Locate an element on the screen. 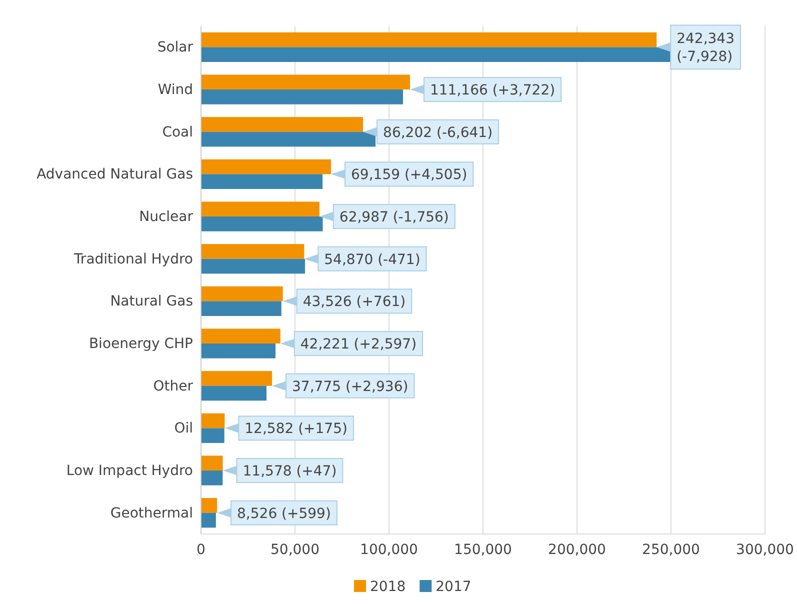 Image resolution: width=797 pixels, height=604 pixels. y-tick-label: Low Impact Hydro is located at coordinates (129, 470).